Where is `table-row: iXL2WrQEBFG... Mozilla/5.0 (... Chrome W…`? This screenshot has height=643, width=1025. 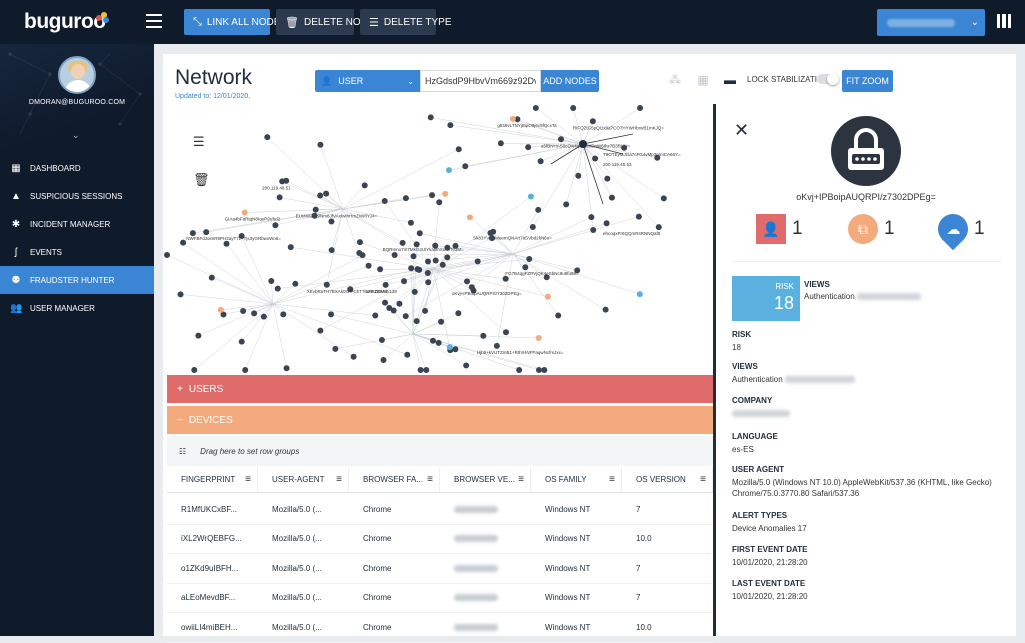 table-row: iXL2WrQEBFG... Mozilla/5.0 (... Chrome W… is located at coordinates (440, 540).